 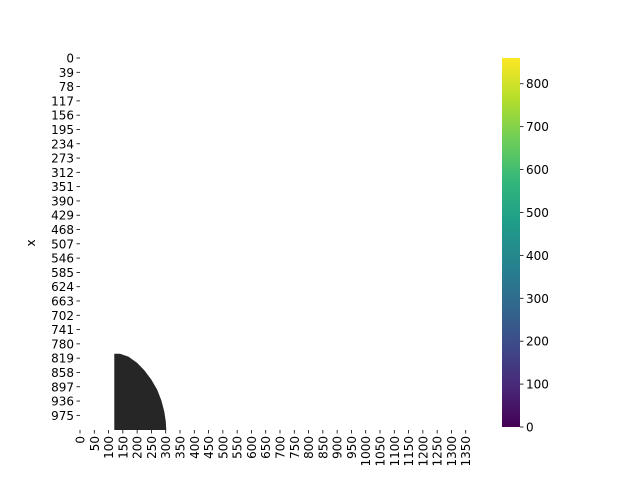 What do you see at coordinates (66, 73) in the screenshot?
I see `y-tick-label: 39` at bounding box center [66, 73].